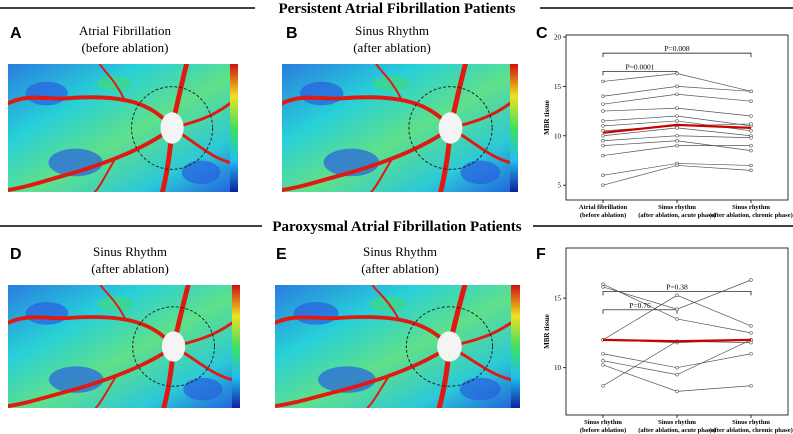 The image size is (793, 434). I want to click on x-tick-label: Atrial fibrillation (before ablation), so click(603, 211).